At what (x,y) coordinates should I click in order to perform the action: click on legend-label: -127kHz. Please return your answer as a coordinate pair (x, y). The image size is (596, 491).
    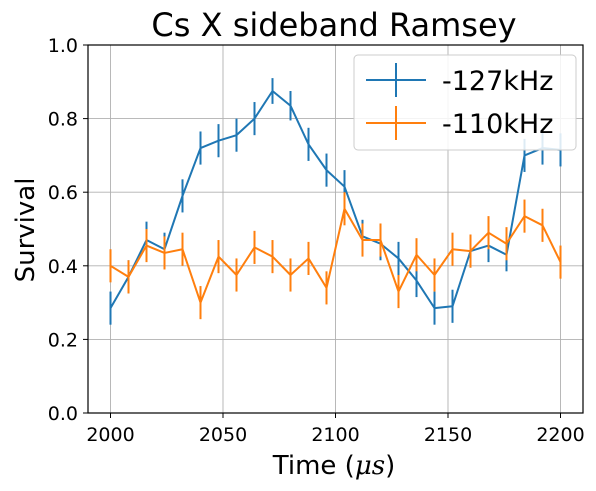
    Looking at the image, I should click on (497, 81).